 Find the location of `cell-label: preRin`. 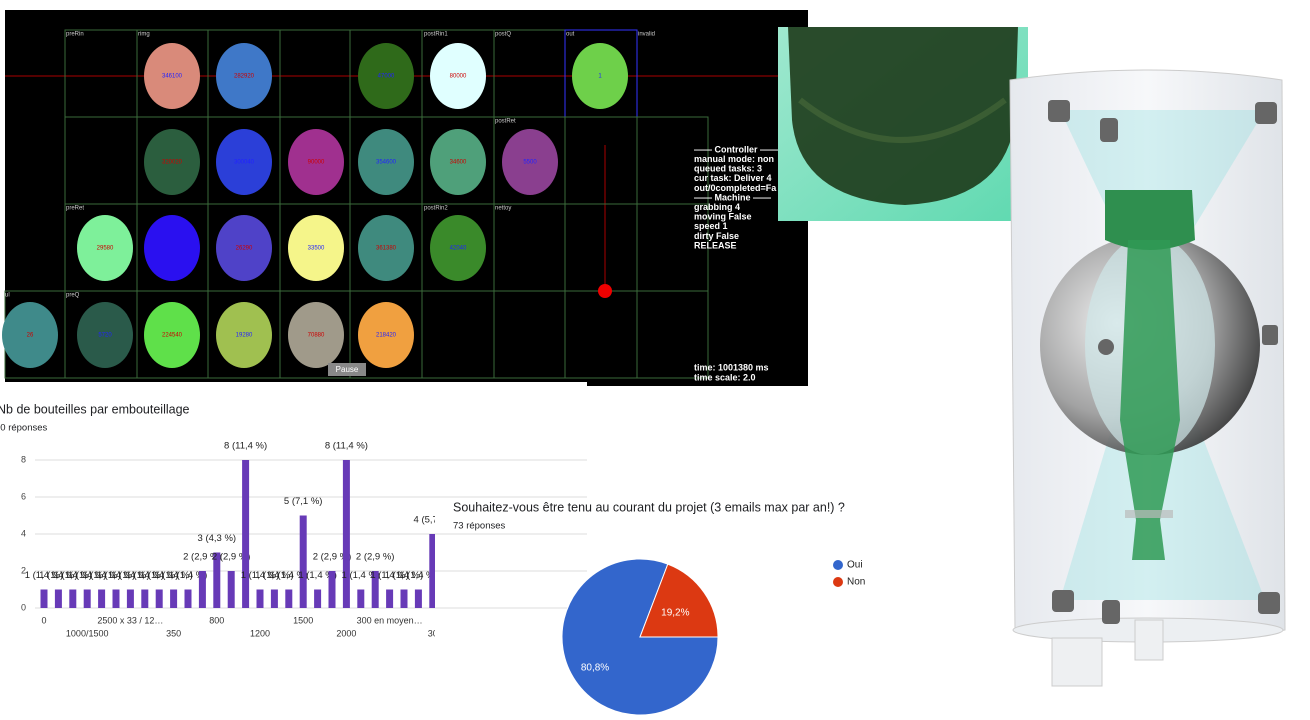

cell-label: preRin is located at coordinates (75, 35).